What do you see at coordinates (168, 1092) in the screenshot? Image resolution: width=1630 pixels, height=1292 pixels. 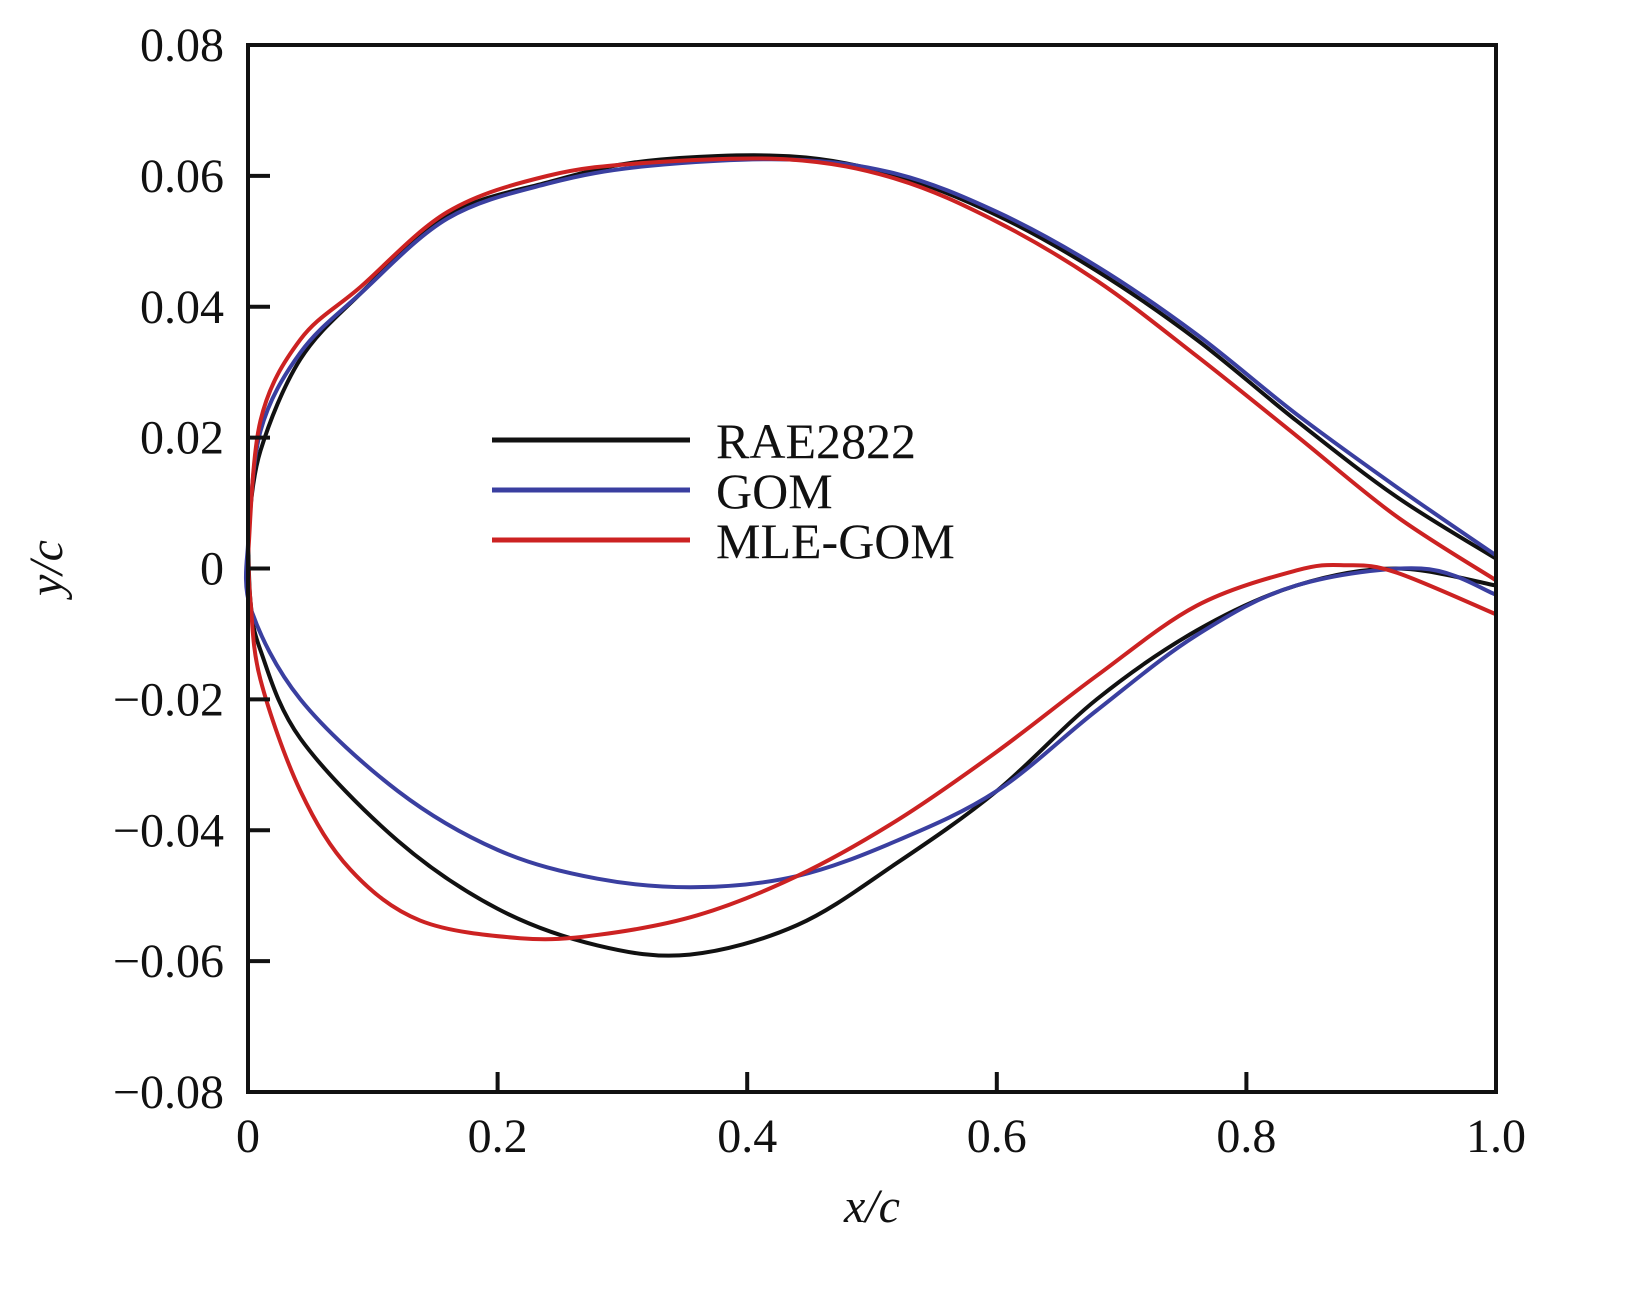 I see `y-tick-label: −0.08` at bounding box center [168, 1092].